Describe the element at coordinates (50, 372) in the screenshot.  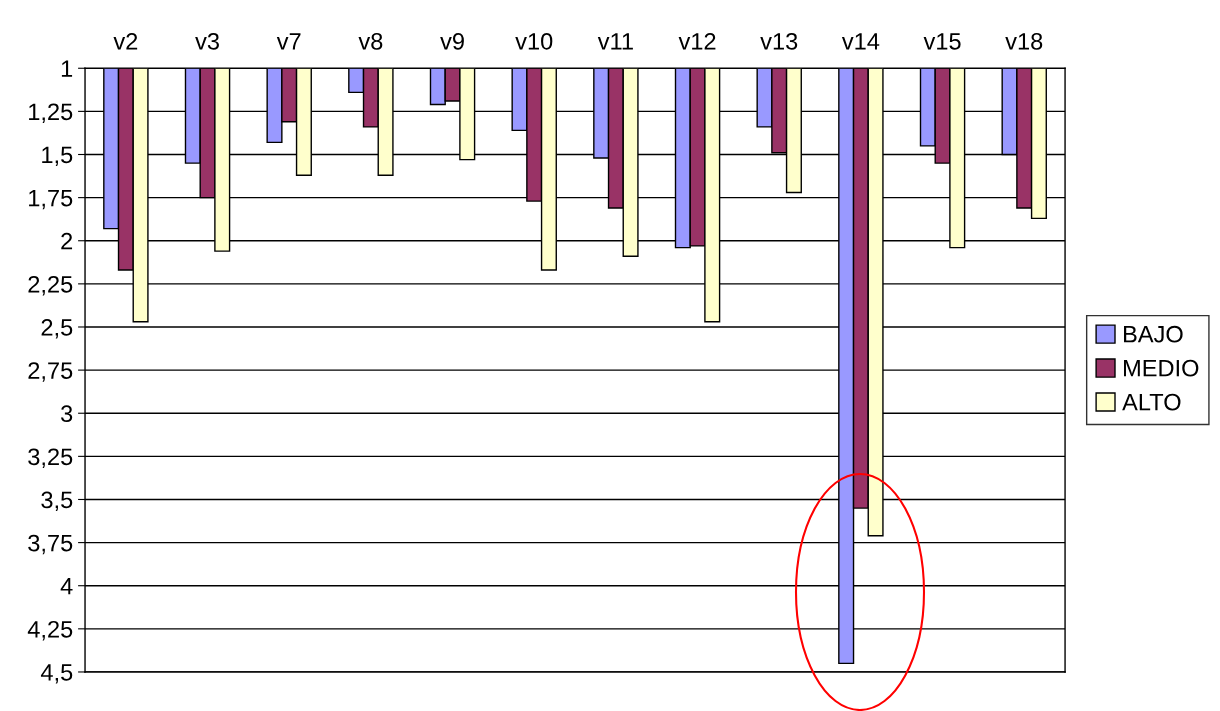
I see `y-tick-label: 2,75` at that location.